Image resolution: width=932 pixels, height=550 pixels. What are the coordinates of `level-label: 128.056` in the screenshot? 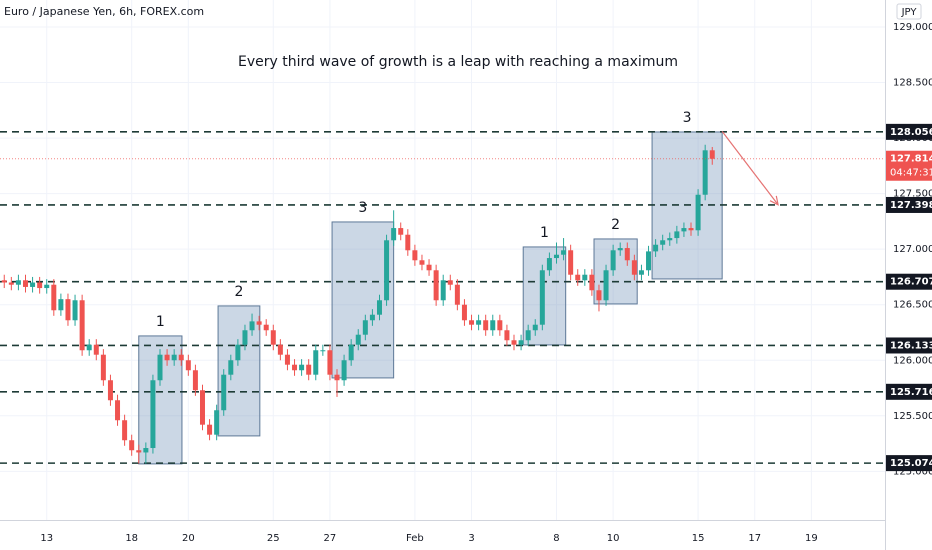 It's located at (911, 132).